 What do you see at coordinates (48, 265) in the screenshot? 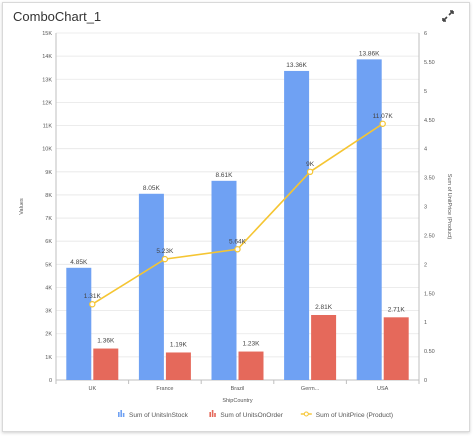
I see `y-tick-label: 5K` at bounding box center [48, 265].